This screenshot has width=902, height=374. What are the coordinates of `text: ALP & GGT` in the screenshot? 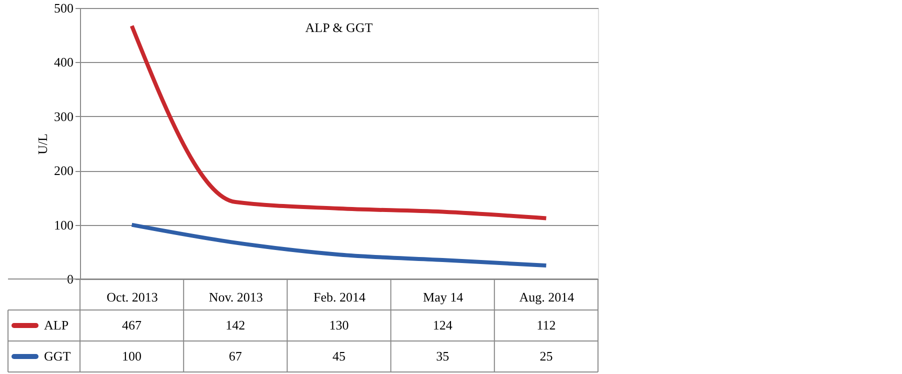 It's located at (339, 27).